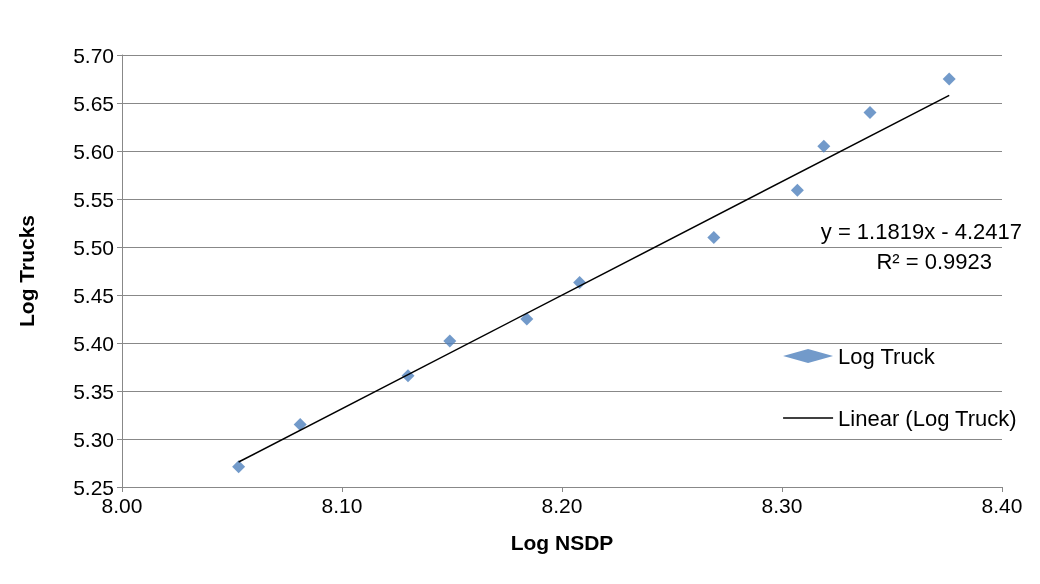 The image size is (1040, 584). What do you see at coordinates (921, 231) in the screenshot?
I see `annotation: y = 1.1819x - 4.2417` at bounding box center [921, 231].